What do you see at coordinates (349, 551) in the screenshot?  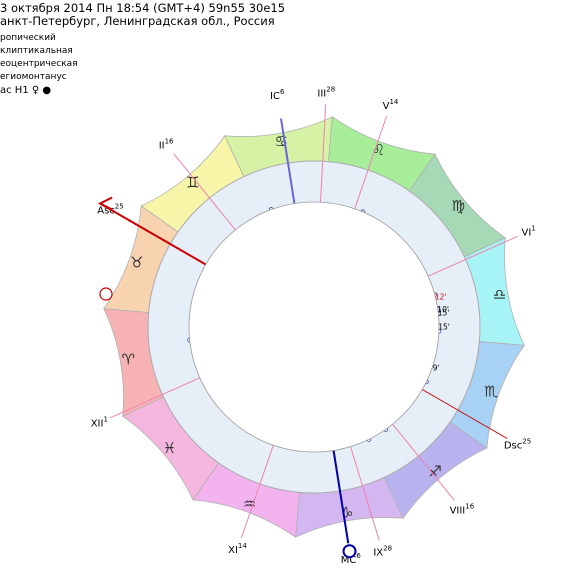 I see `mc-circle-icon` at bounding box center [349, 551].